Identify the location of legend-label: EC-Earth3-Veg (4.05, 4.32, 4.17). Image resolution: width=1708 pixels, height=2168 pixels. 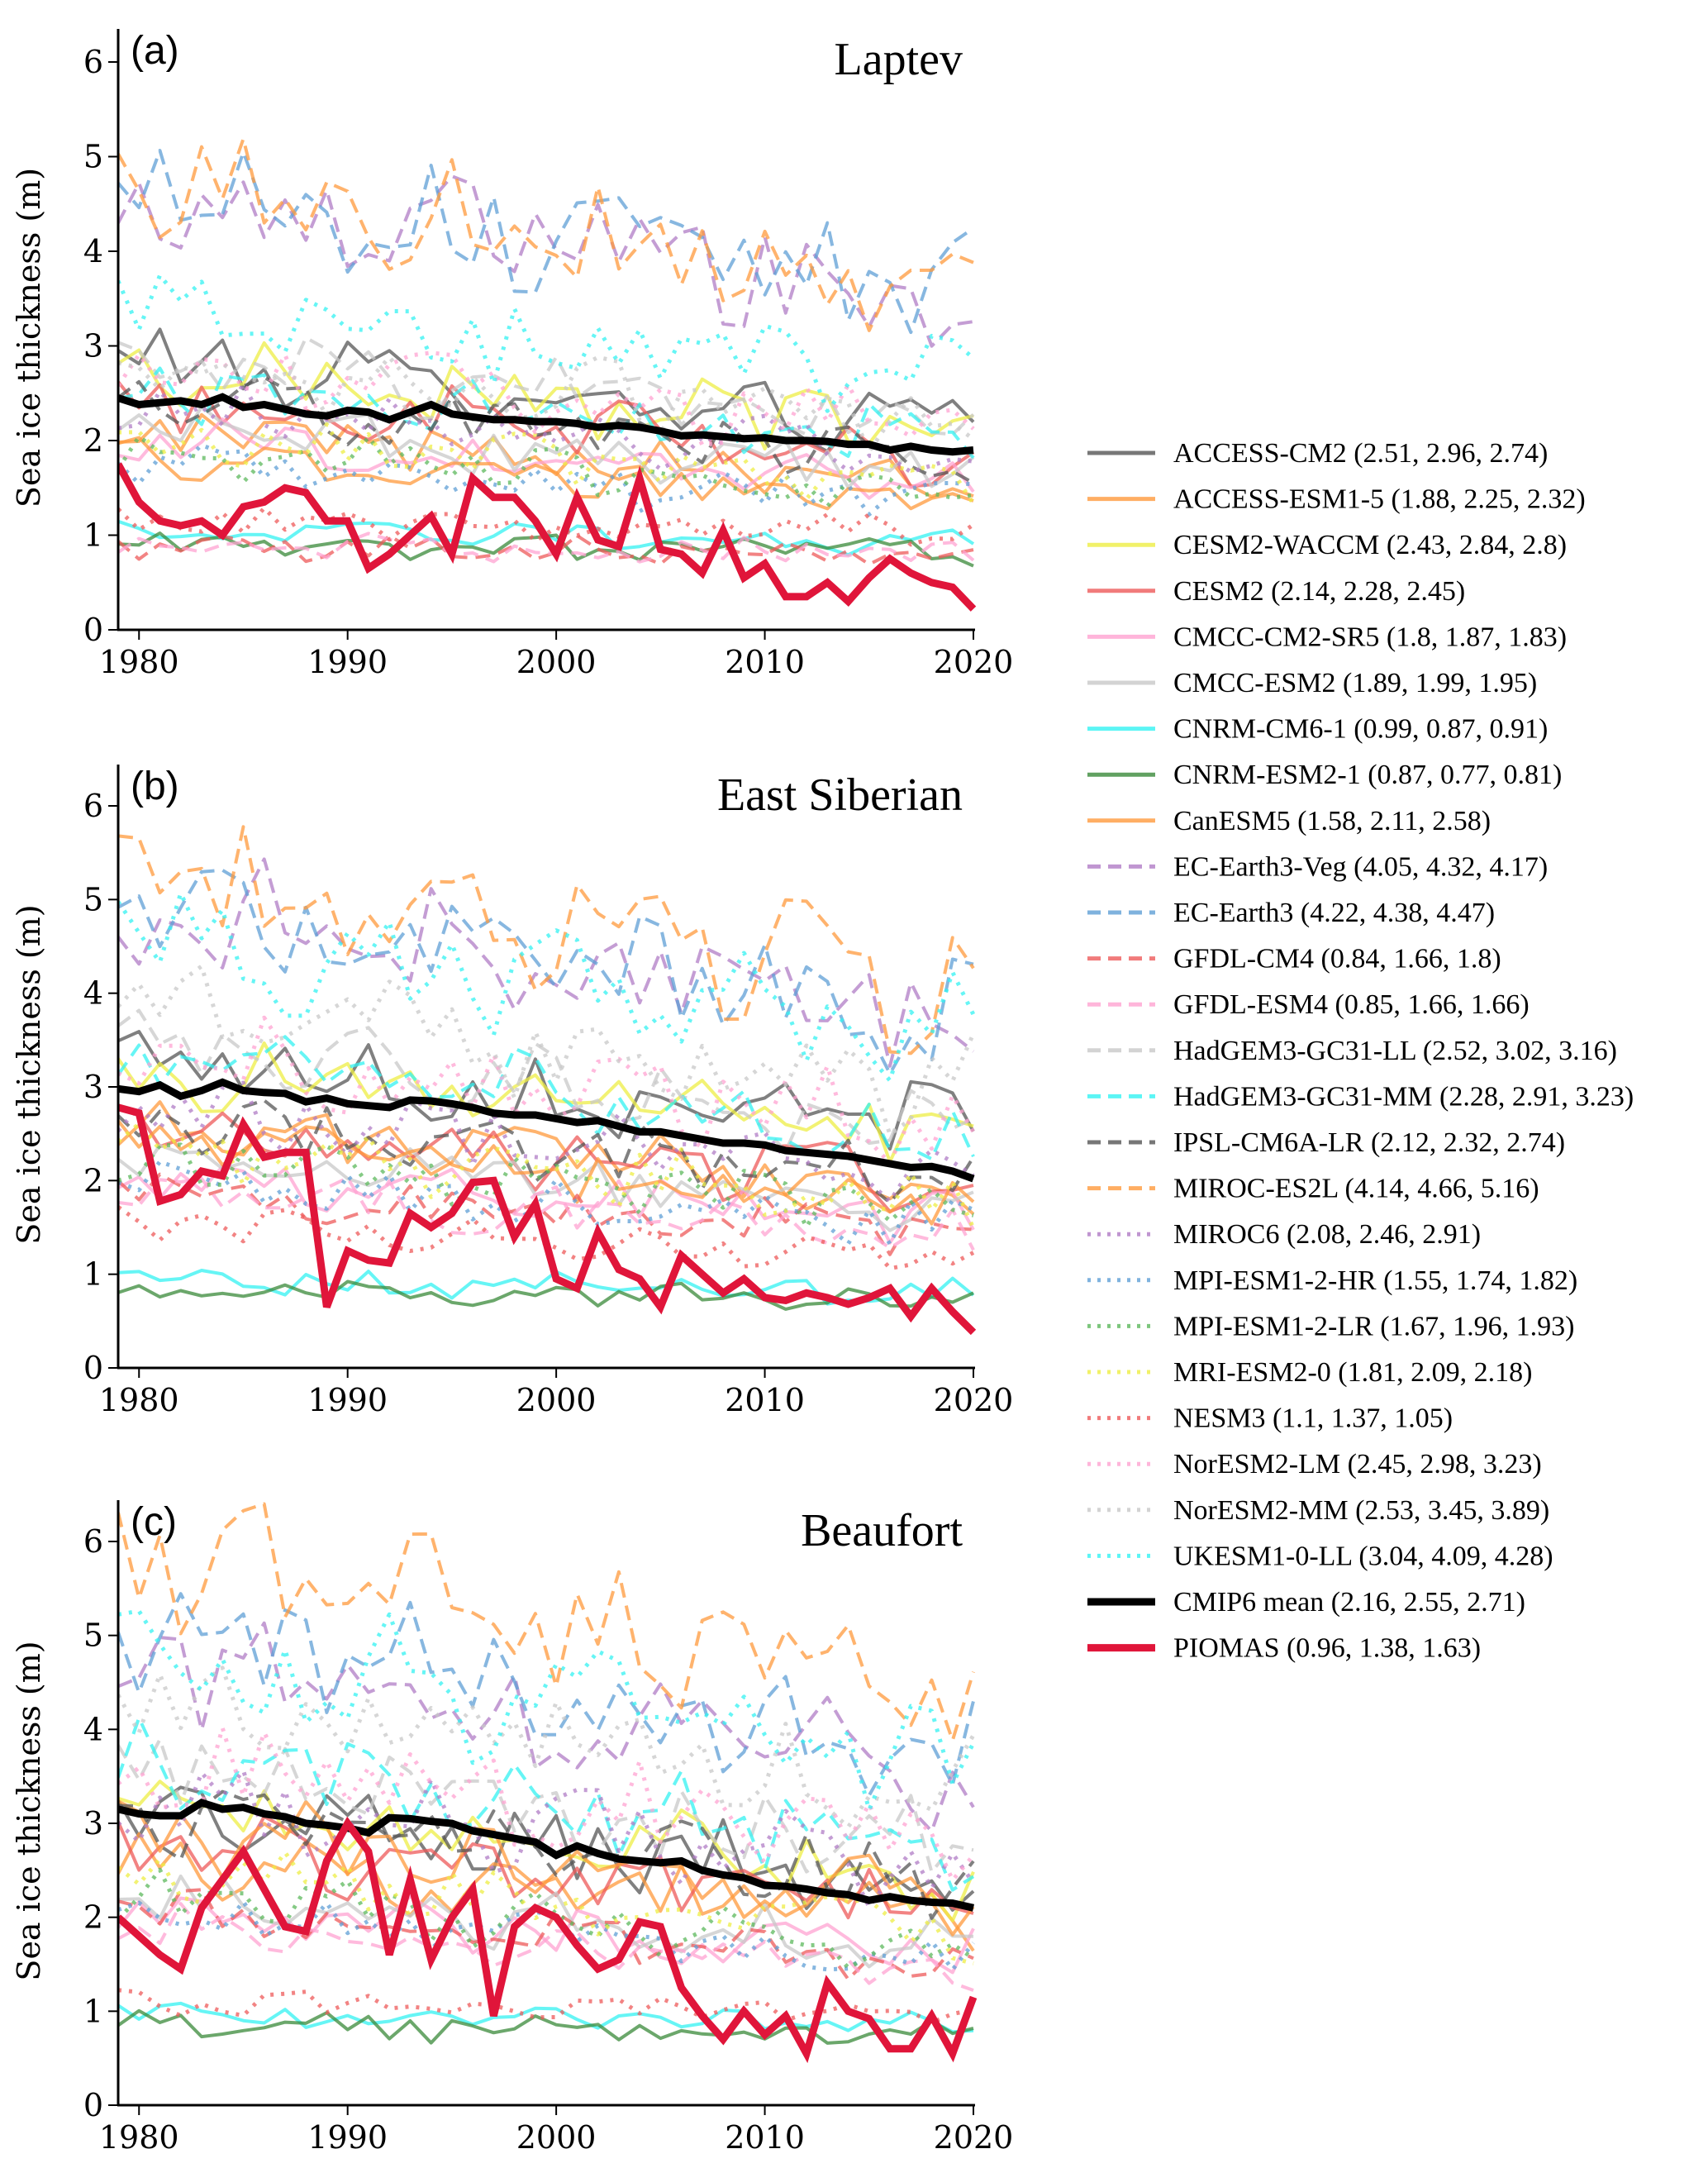
(1360, 866).